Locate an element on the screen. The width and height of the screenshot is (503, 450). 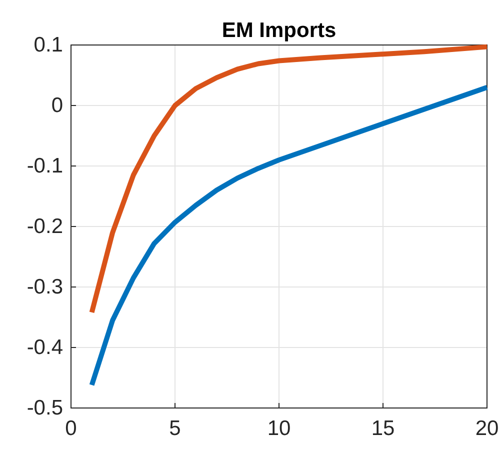
y-tick-label: -0.2 is located at coordinates (44, 226).